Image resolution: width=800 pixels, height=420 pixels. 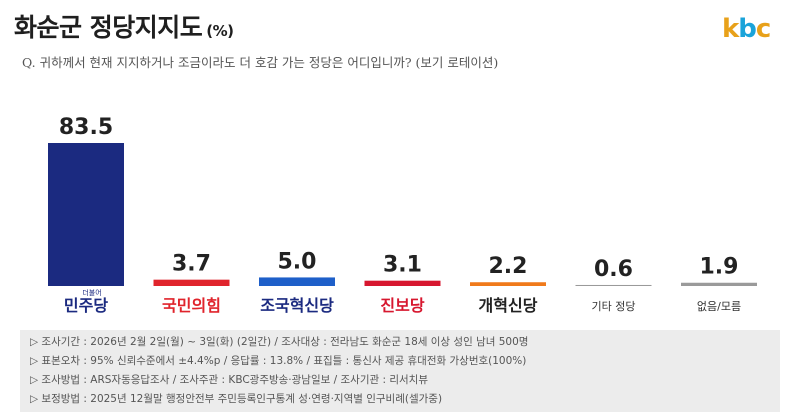 What do you see at coordinates (719, 306) in the screenshot?
I see `category-label-6: 없음/모름` at bounding box center [719, 306].